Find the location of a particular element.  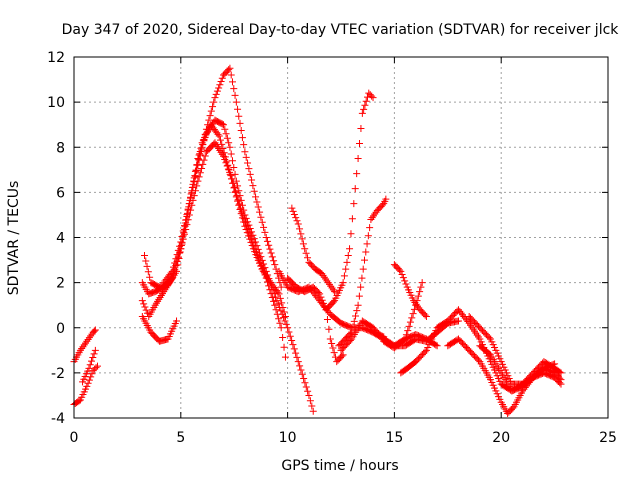

y-tick-label: 6 is located at coordinates (60, 193).